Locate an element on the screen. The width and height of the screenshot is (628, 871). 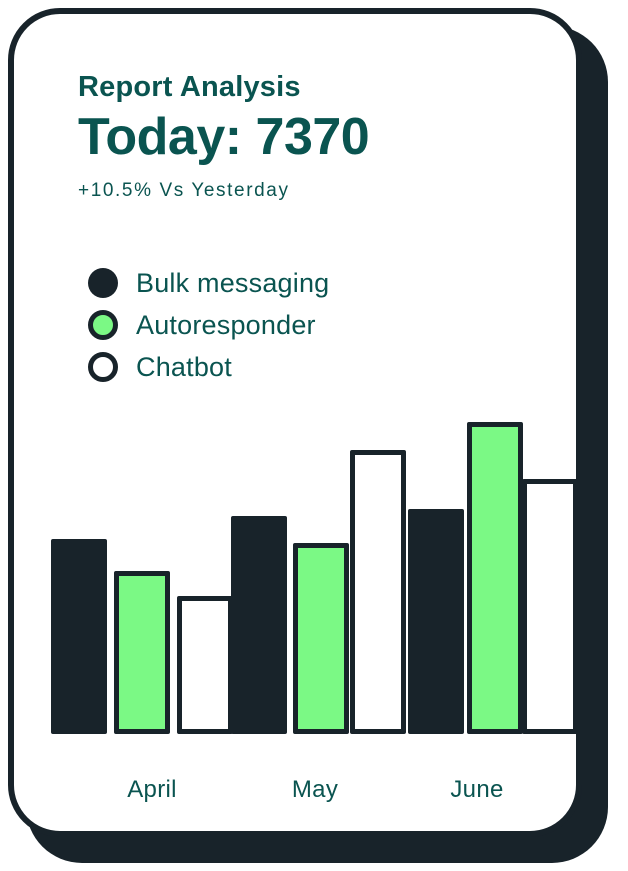
legend-item-chatbot: Chatbot is located at coordinates (208, 367).